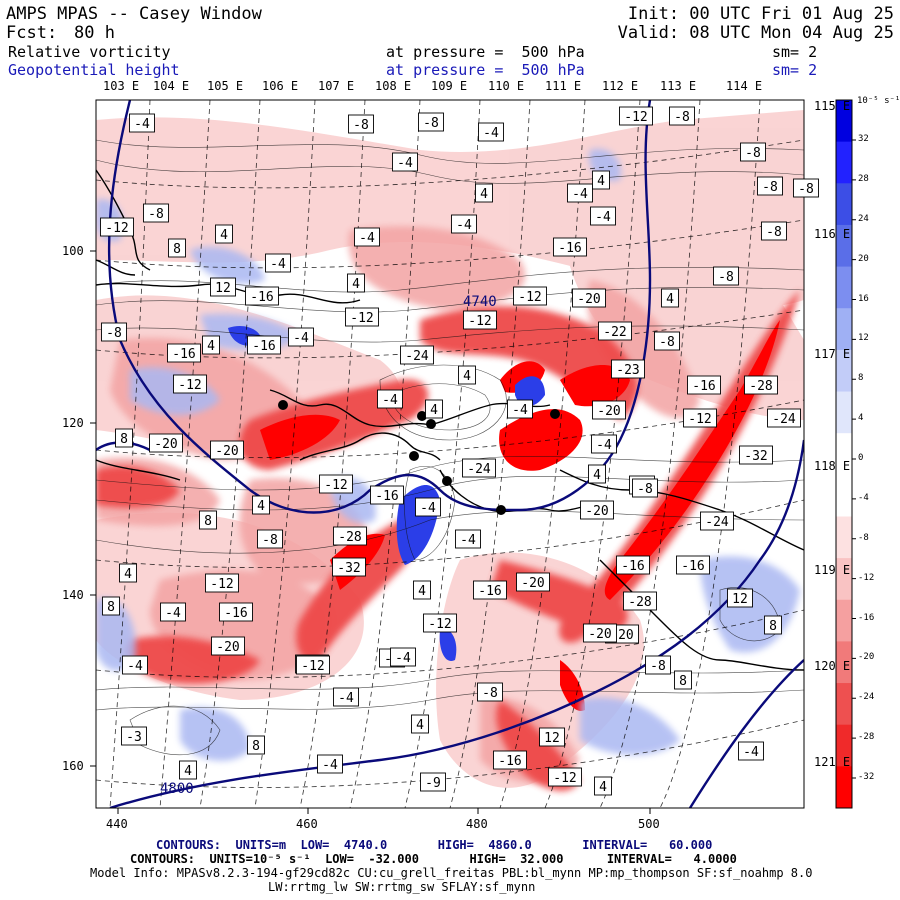  What do you see at coordinates (866, 577) in the screenshot?
I see `colorbar-label: -12` at bounding box center [866, 577].